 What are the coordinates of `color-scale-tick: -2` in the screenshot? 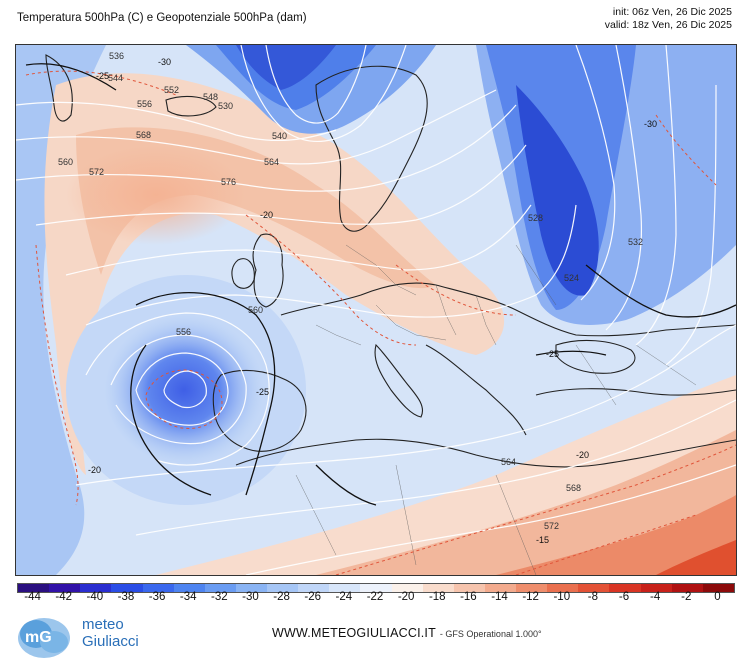 It's located at (686, 597).